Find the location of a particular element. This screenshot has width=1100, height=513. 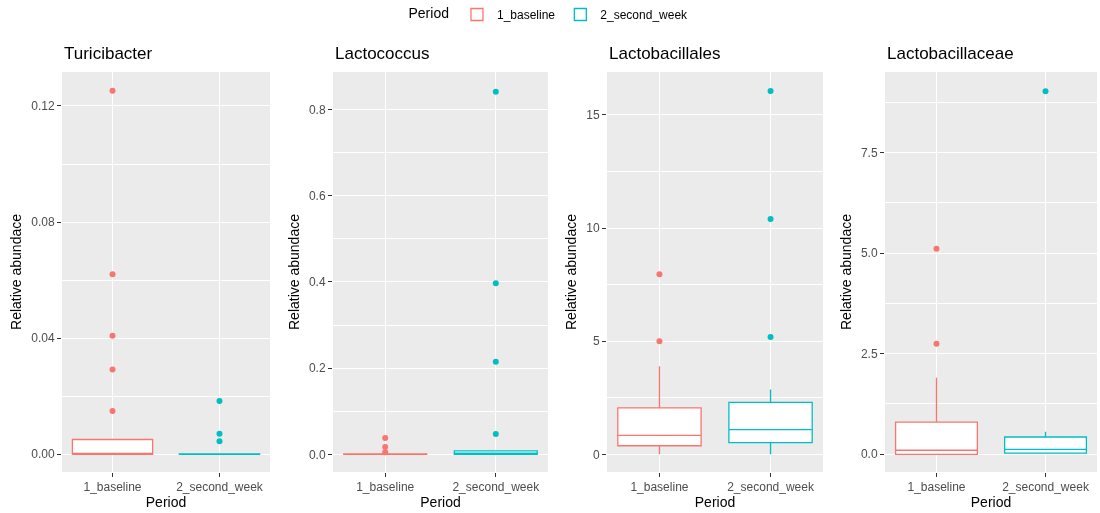

legend-label: 2_second_week is located at coordinates (644, 15).